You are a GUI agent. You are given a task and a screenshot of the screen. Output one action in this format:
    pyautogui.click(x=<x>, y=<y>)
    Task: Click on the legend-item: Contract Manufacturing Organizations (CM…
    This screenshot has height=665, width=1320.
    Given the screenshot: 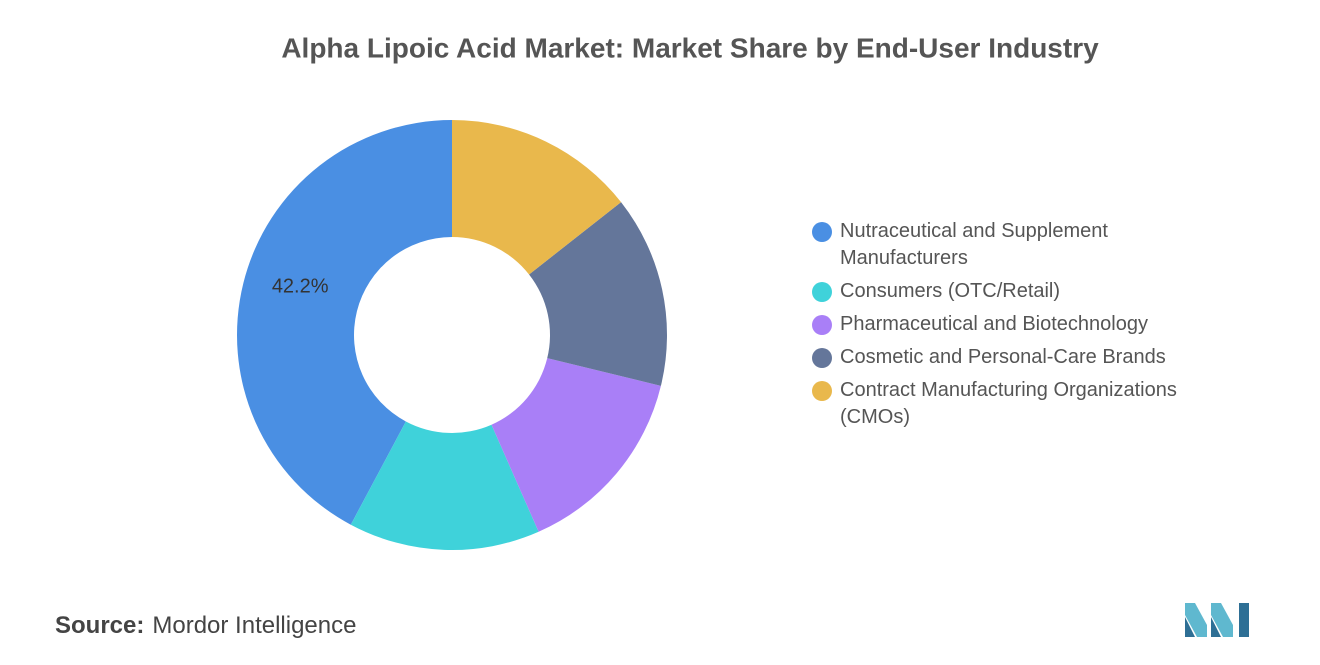 What is the action you would take?
    pyautogui.click(x=1022, y=404)
    